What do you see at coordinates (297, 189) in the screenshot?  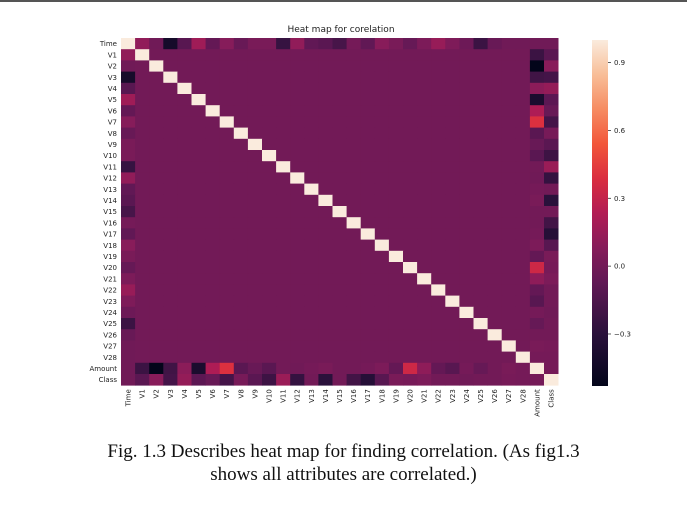 I see `heatmap-cell-V13-V12` at bounding box center [297, 189].